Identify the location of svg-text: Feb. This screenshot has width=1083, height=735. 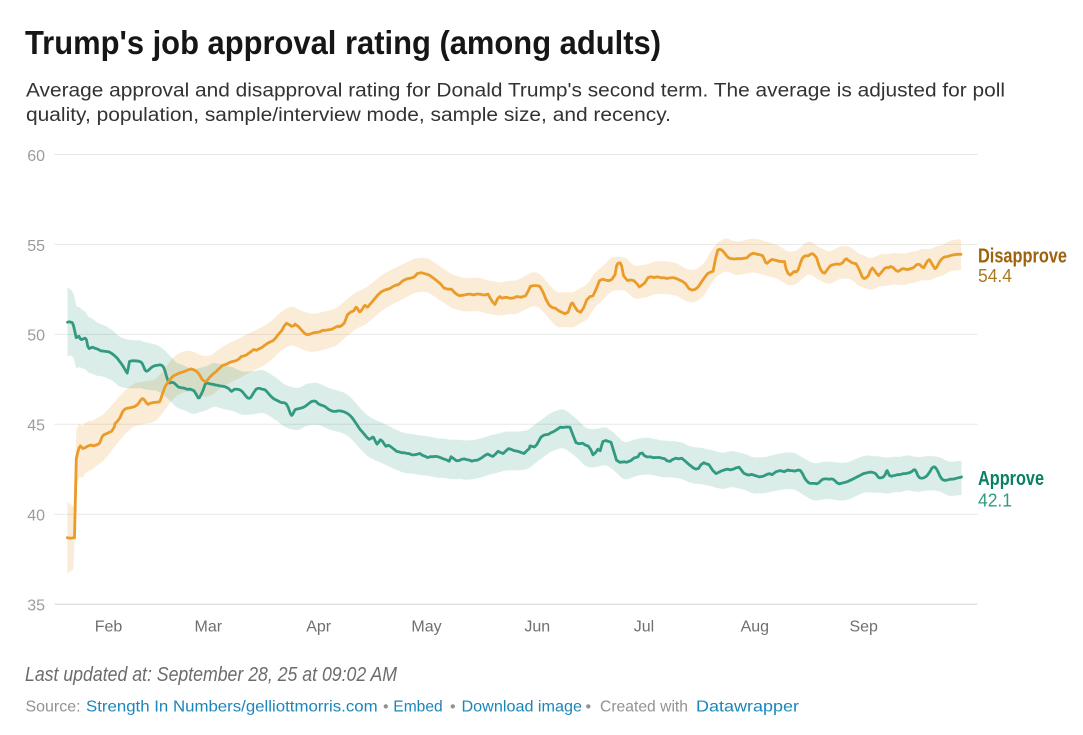
(109, 627).